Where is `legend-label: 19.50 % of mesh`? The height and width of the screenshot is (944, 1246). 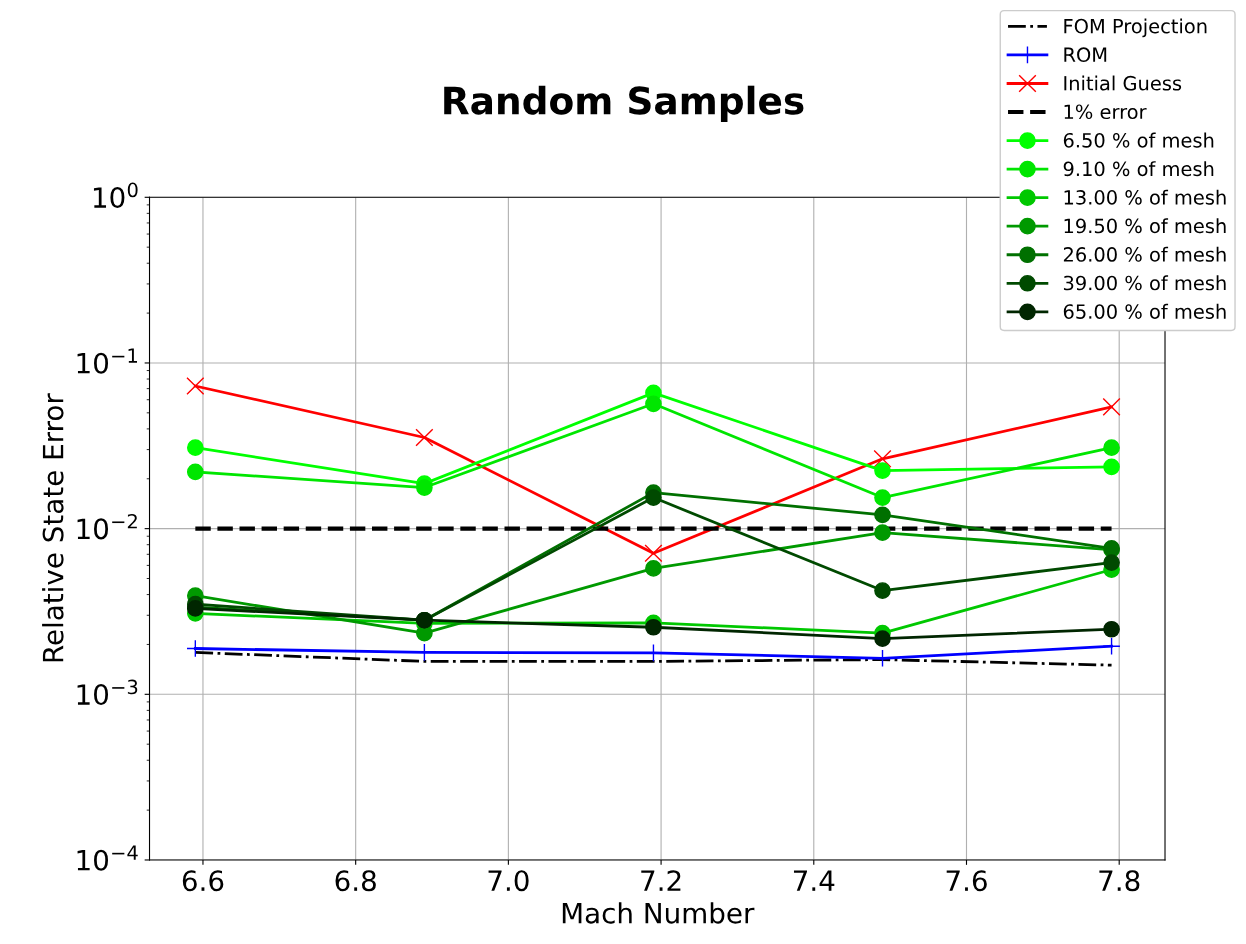 legend-label: 19.50 % of mesh is located at coordinates (1145, 226).